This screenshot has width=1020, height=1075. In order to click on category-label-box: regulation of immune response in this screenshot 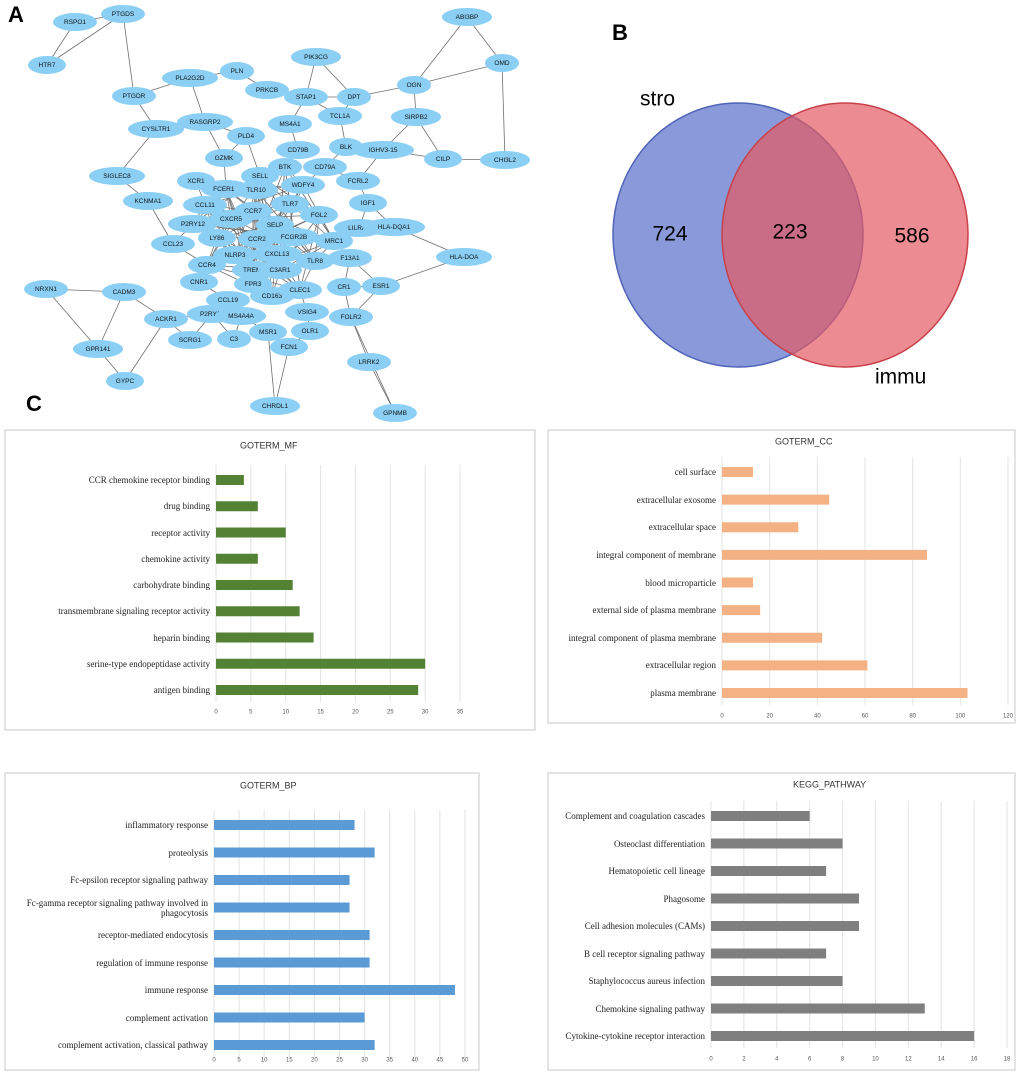, I will do `click(152, 962)`.